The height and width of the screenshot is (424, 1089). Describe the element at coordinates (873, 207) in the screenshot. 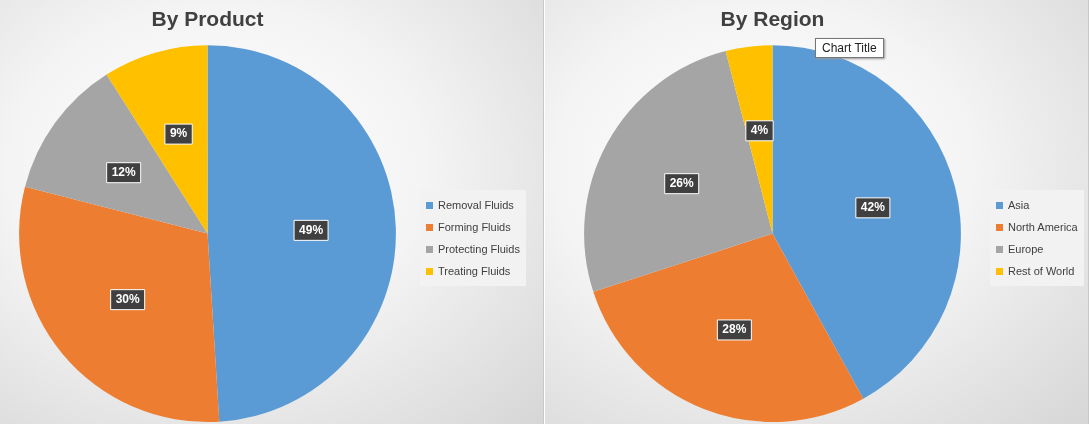

I see `data-label: 42%` at that location.